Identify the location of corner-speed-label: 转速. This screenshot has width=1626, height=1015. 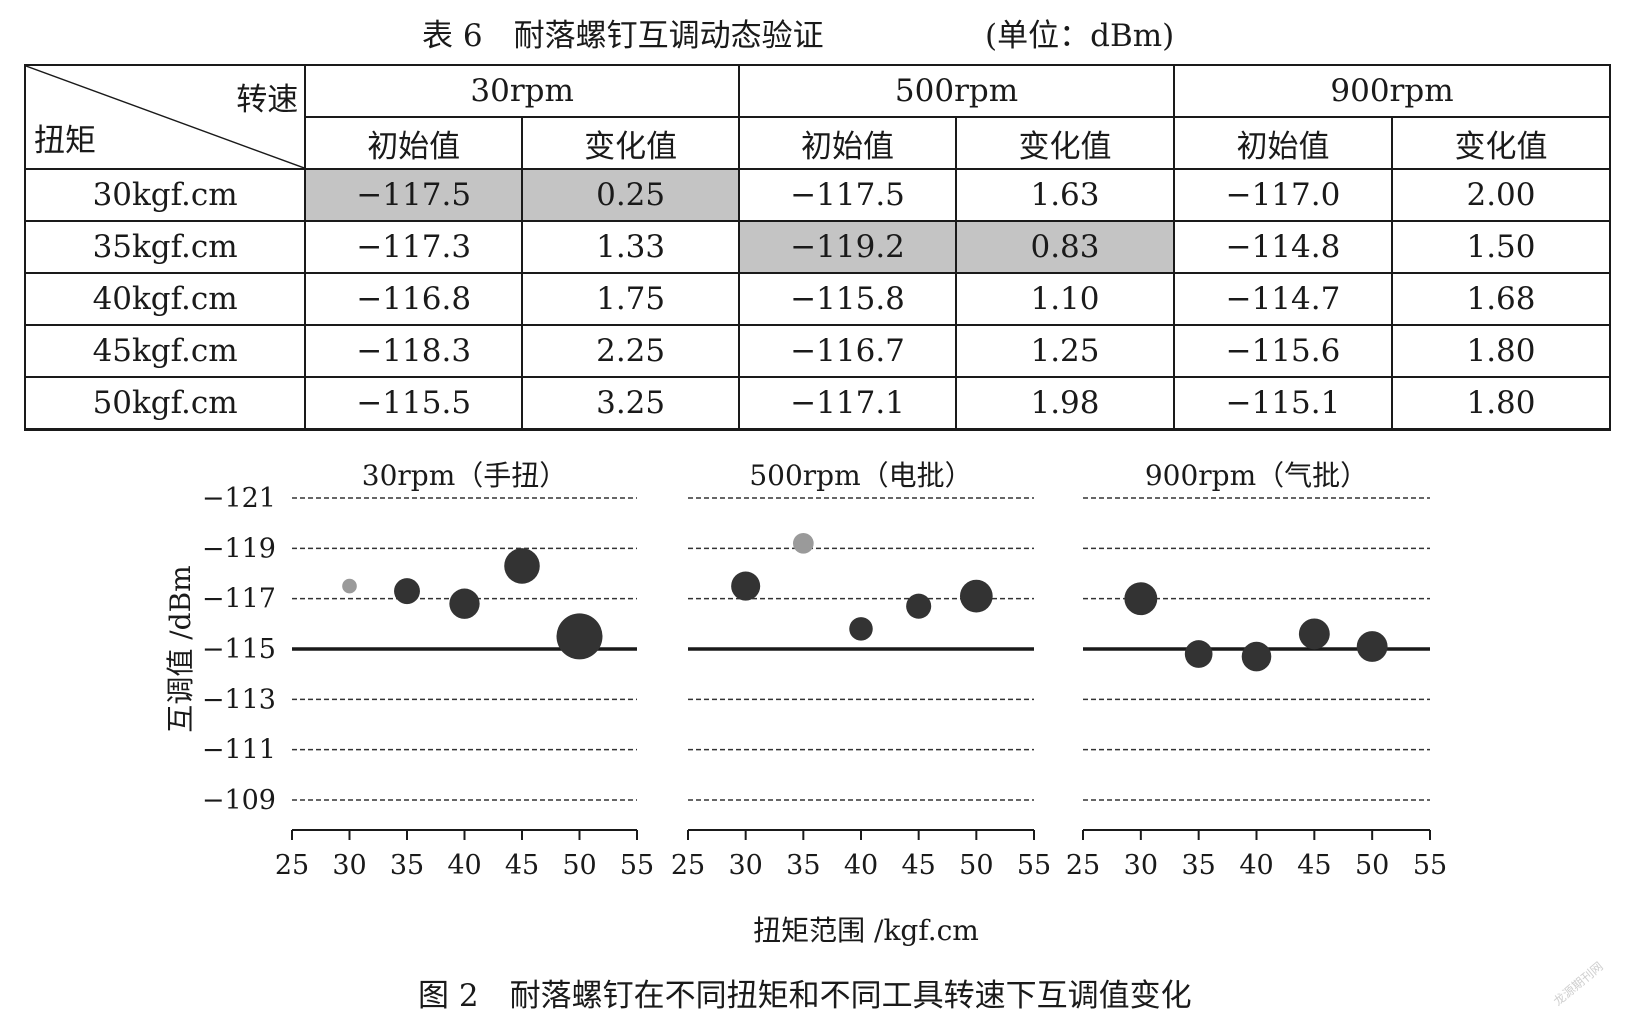
(267, 100).